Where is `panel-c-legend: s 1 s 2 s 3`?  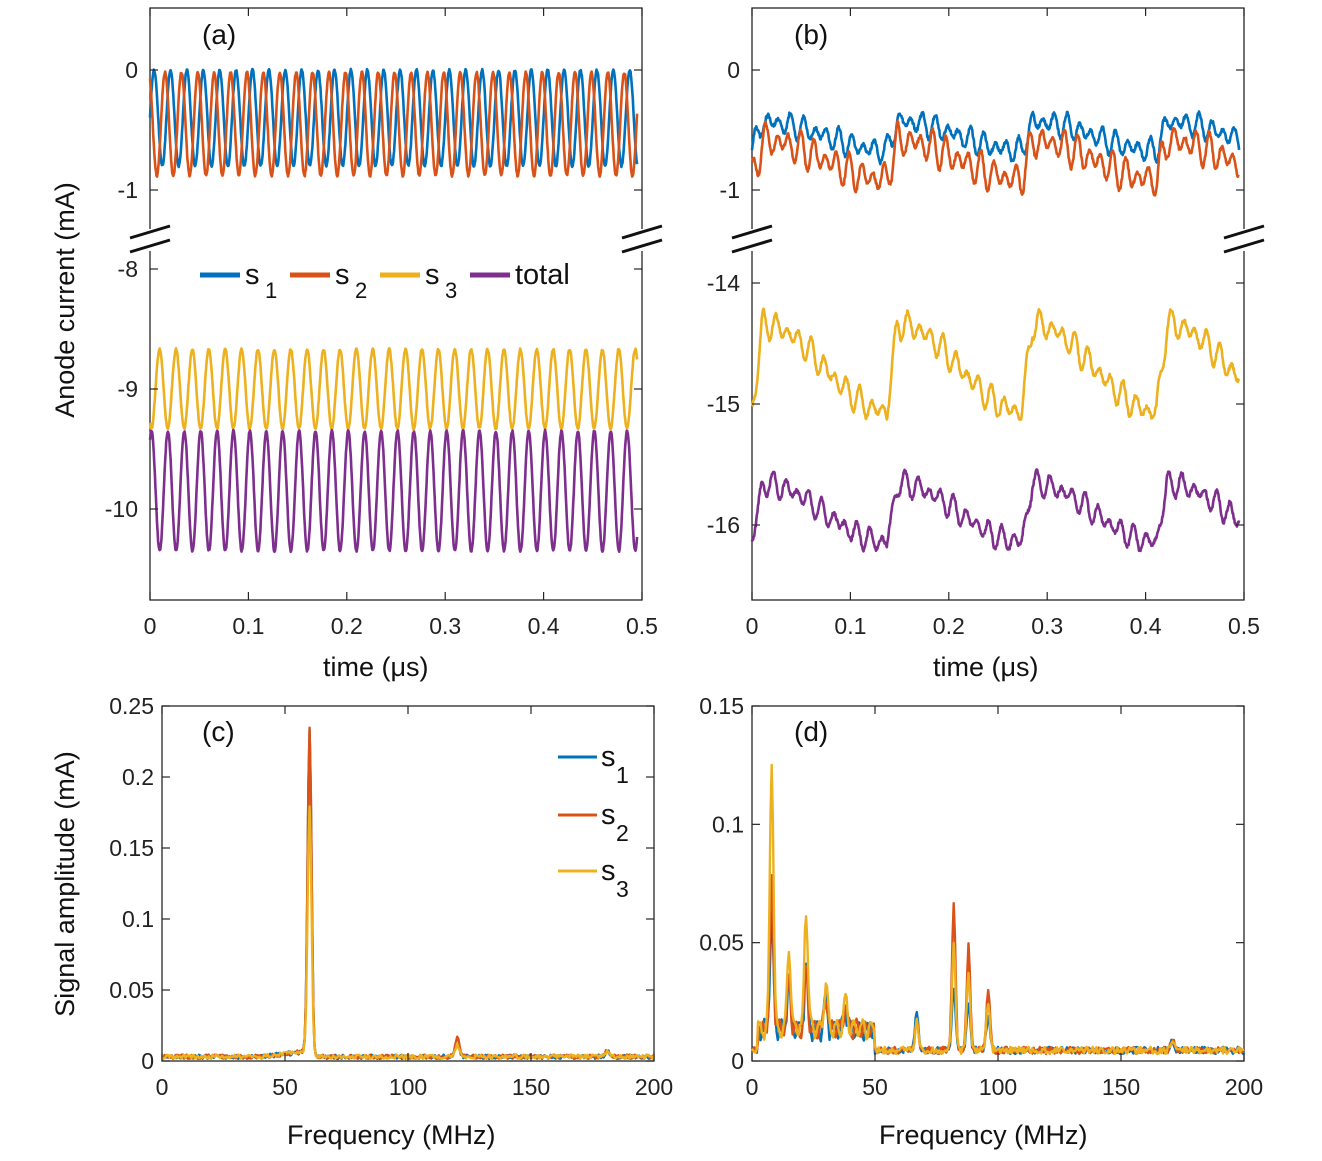 panel-c-legend: s 1 s 2 s 3 is located at coordinates (593, 821).